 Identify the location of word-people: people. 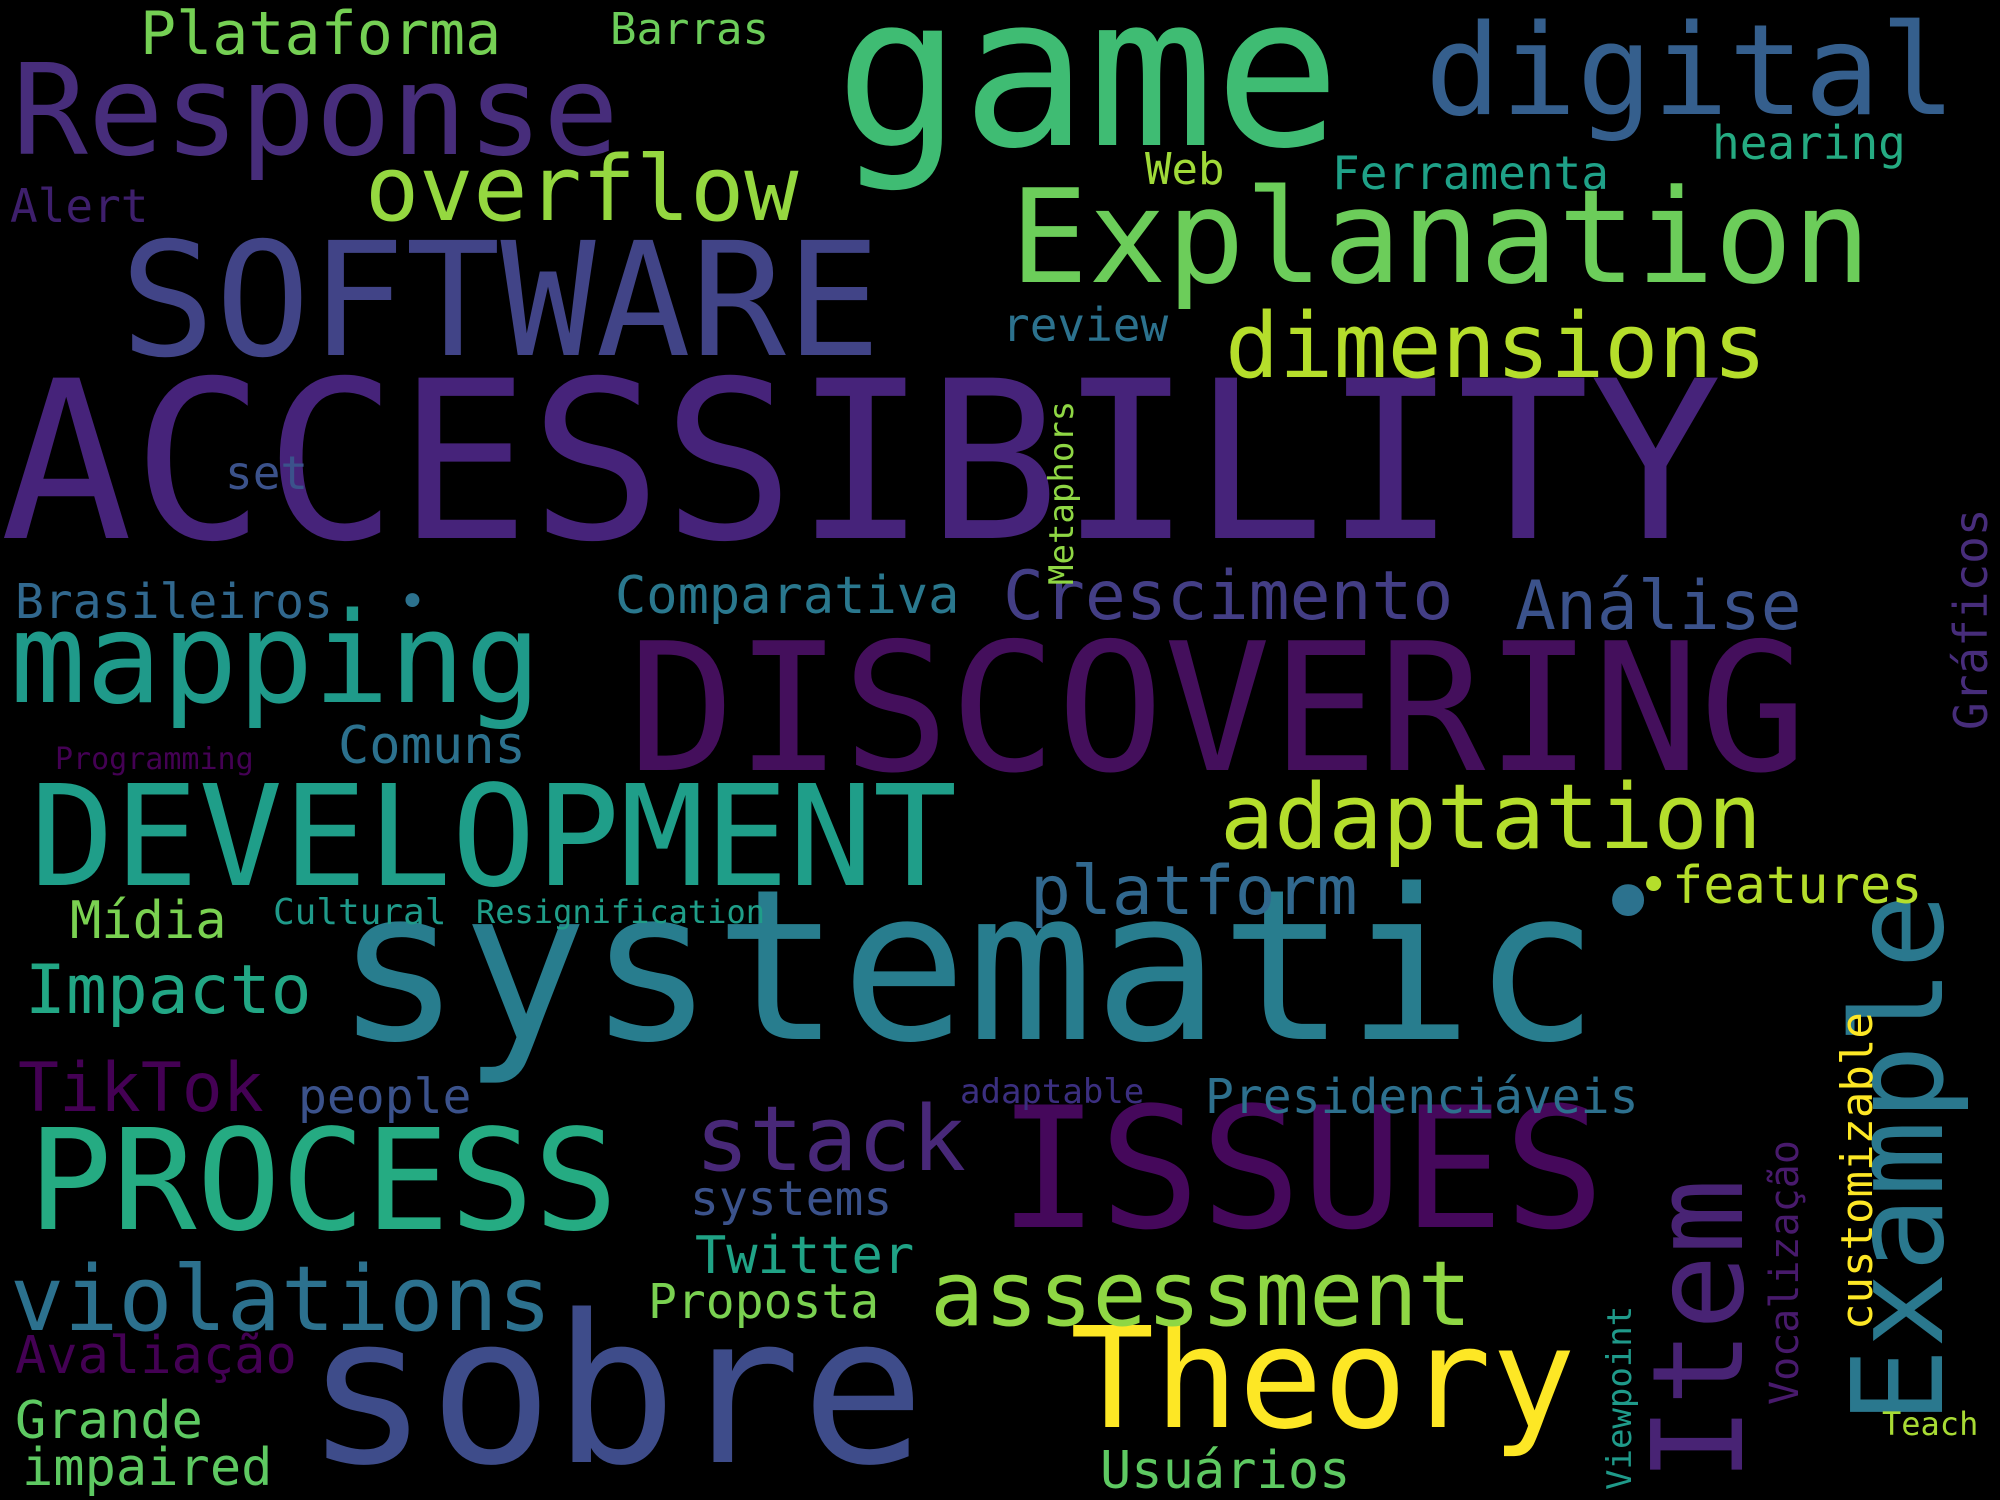
(385, 1097).